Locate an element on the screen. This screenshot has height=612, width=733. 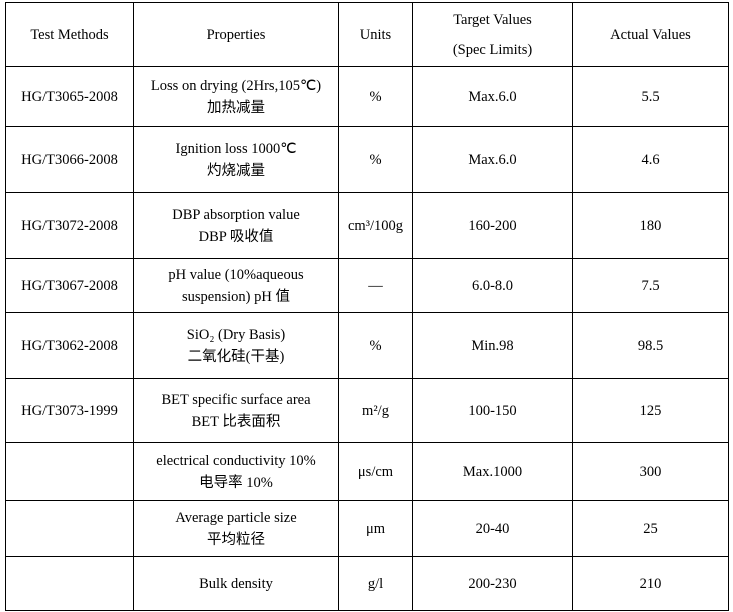
cell: 100-150 is located at coordinates (492, 410).